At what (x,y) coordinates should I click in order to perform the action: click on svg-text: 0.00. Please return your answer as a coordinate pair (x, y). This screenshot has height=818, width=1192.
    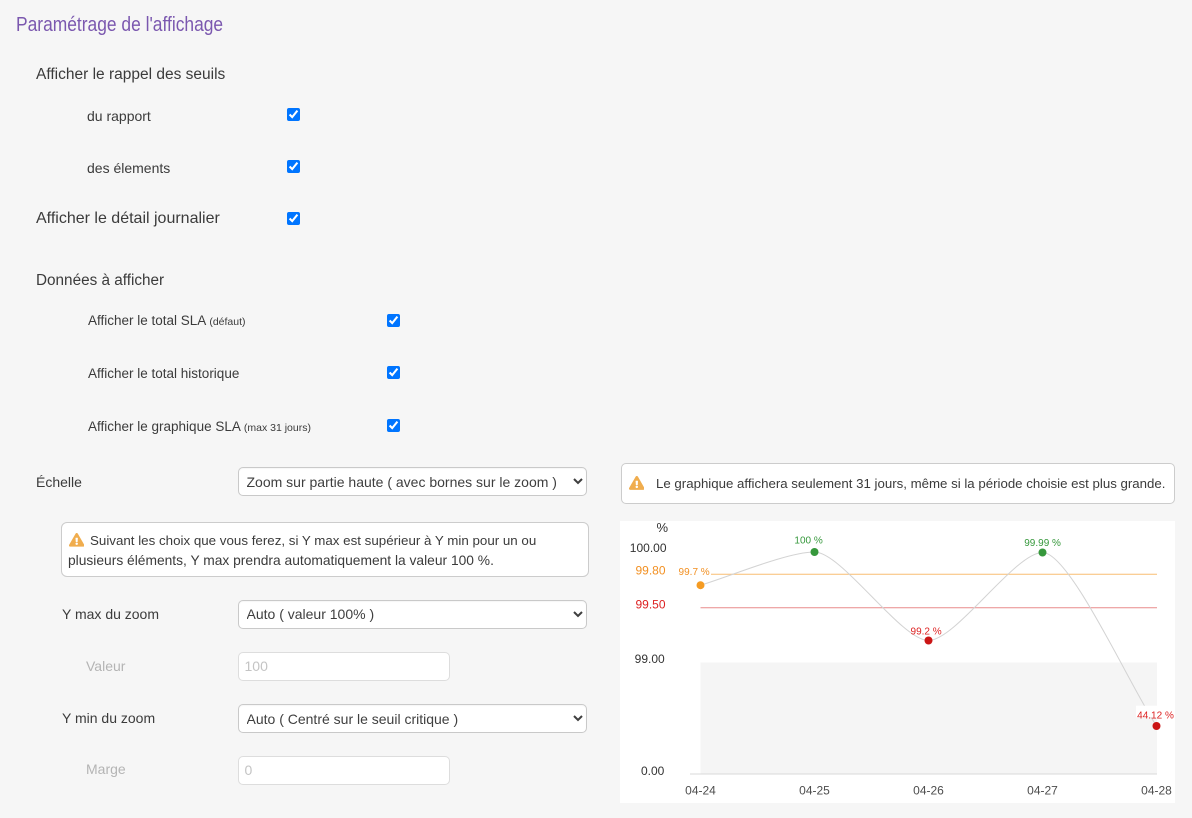
    Looking at the image, I should click on (652, 771).